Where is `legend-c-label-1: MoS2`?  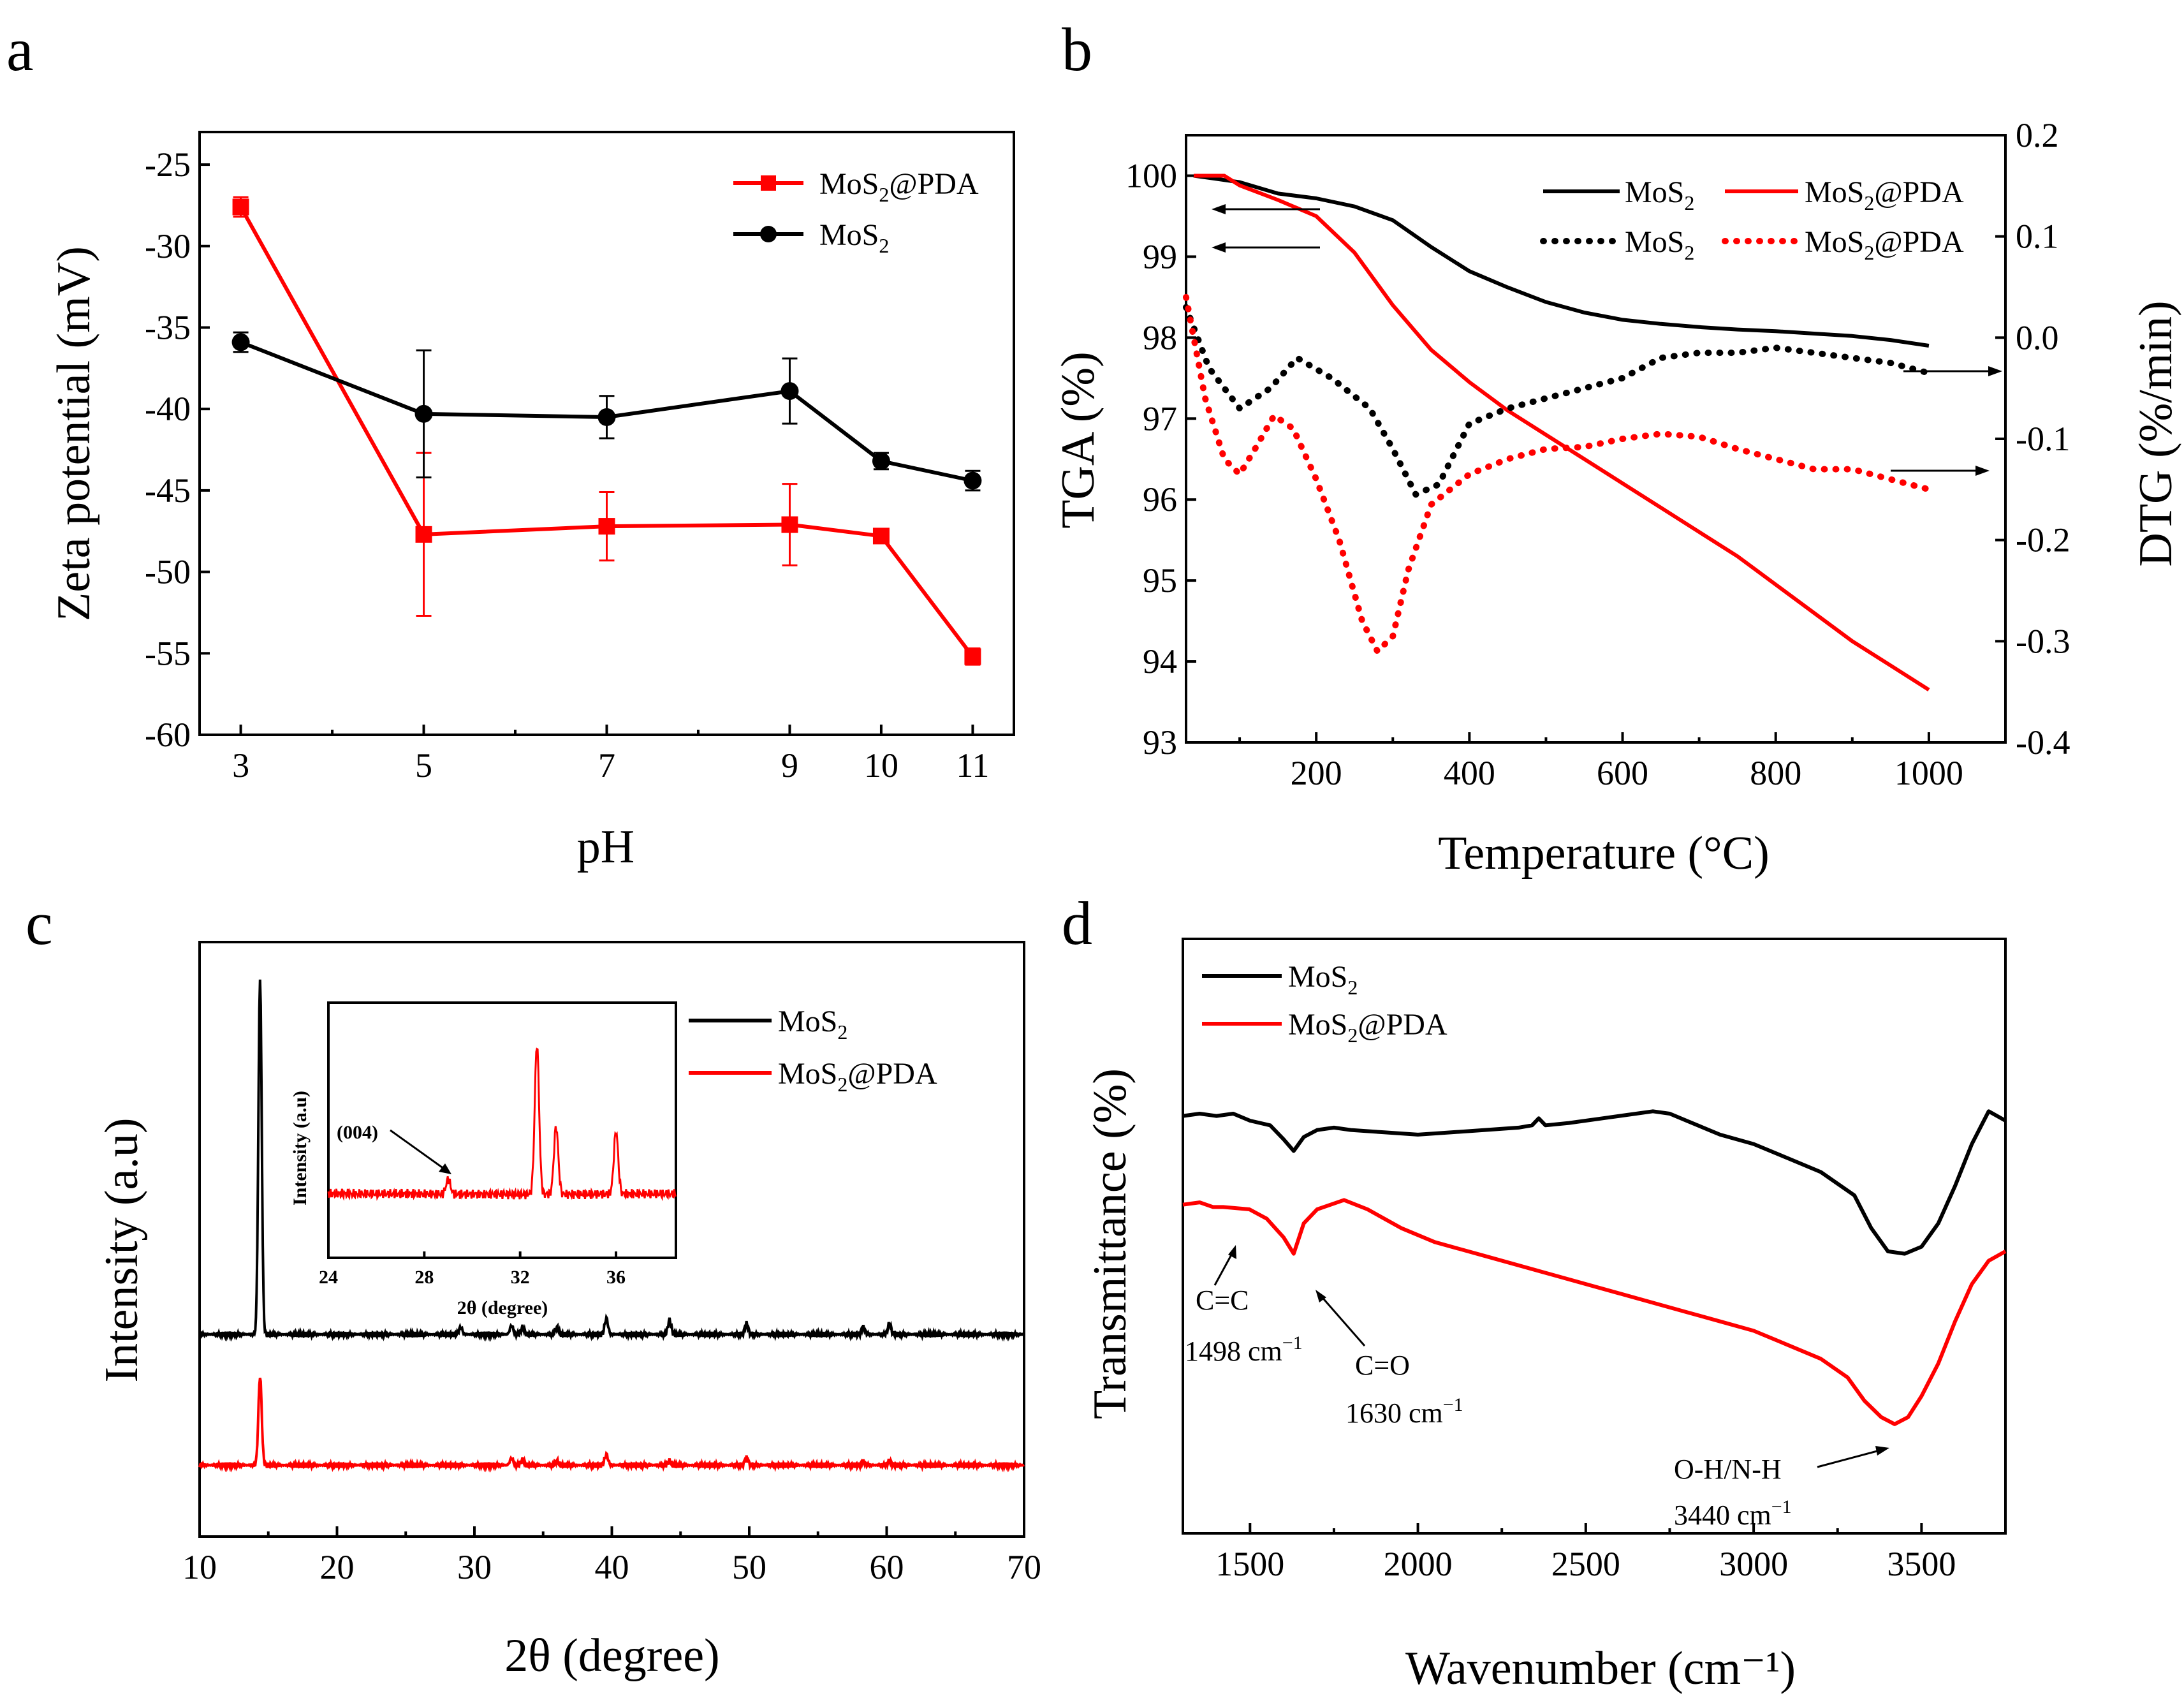
legend-c-label-1: MoS2 is located at coordinates (813, 1024).